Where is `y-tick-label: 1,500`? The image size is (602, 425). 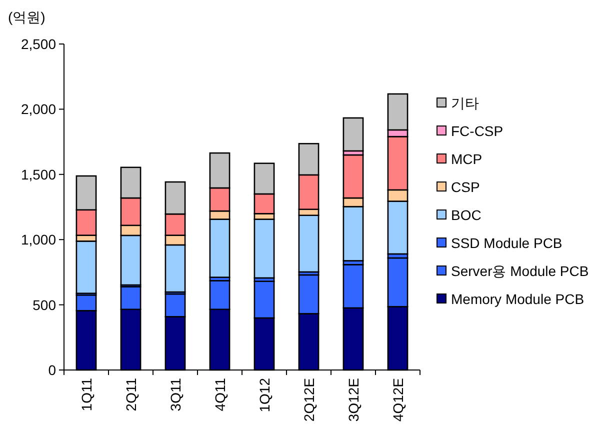 y-tick-label: 1,500 is located at coordinates (38, 174).